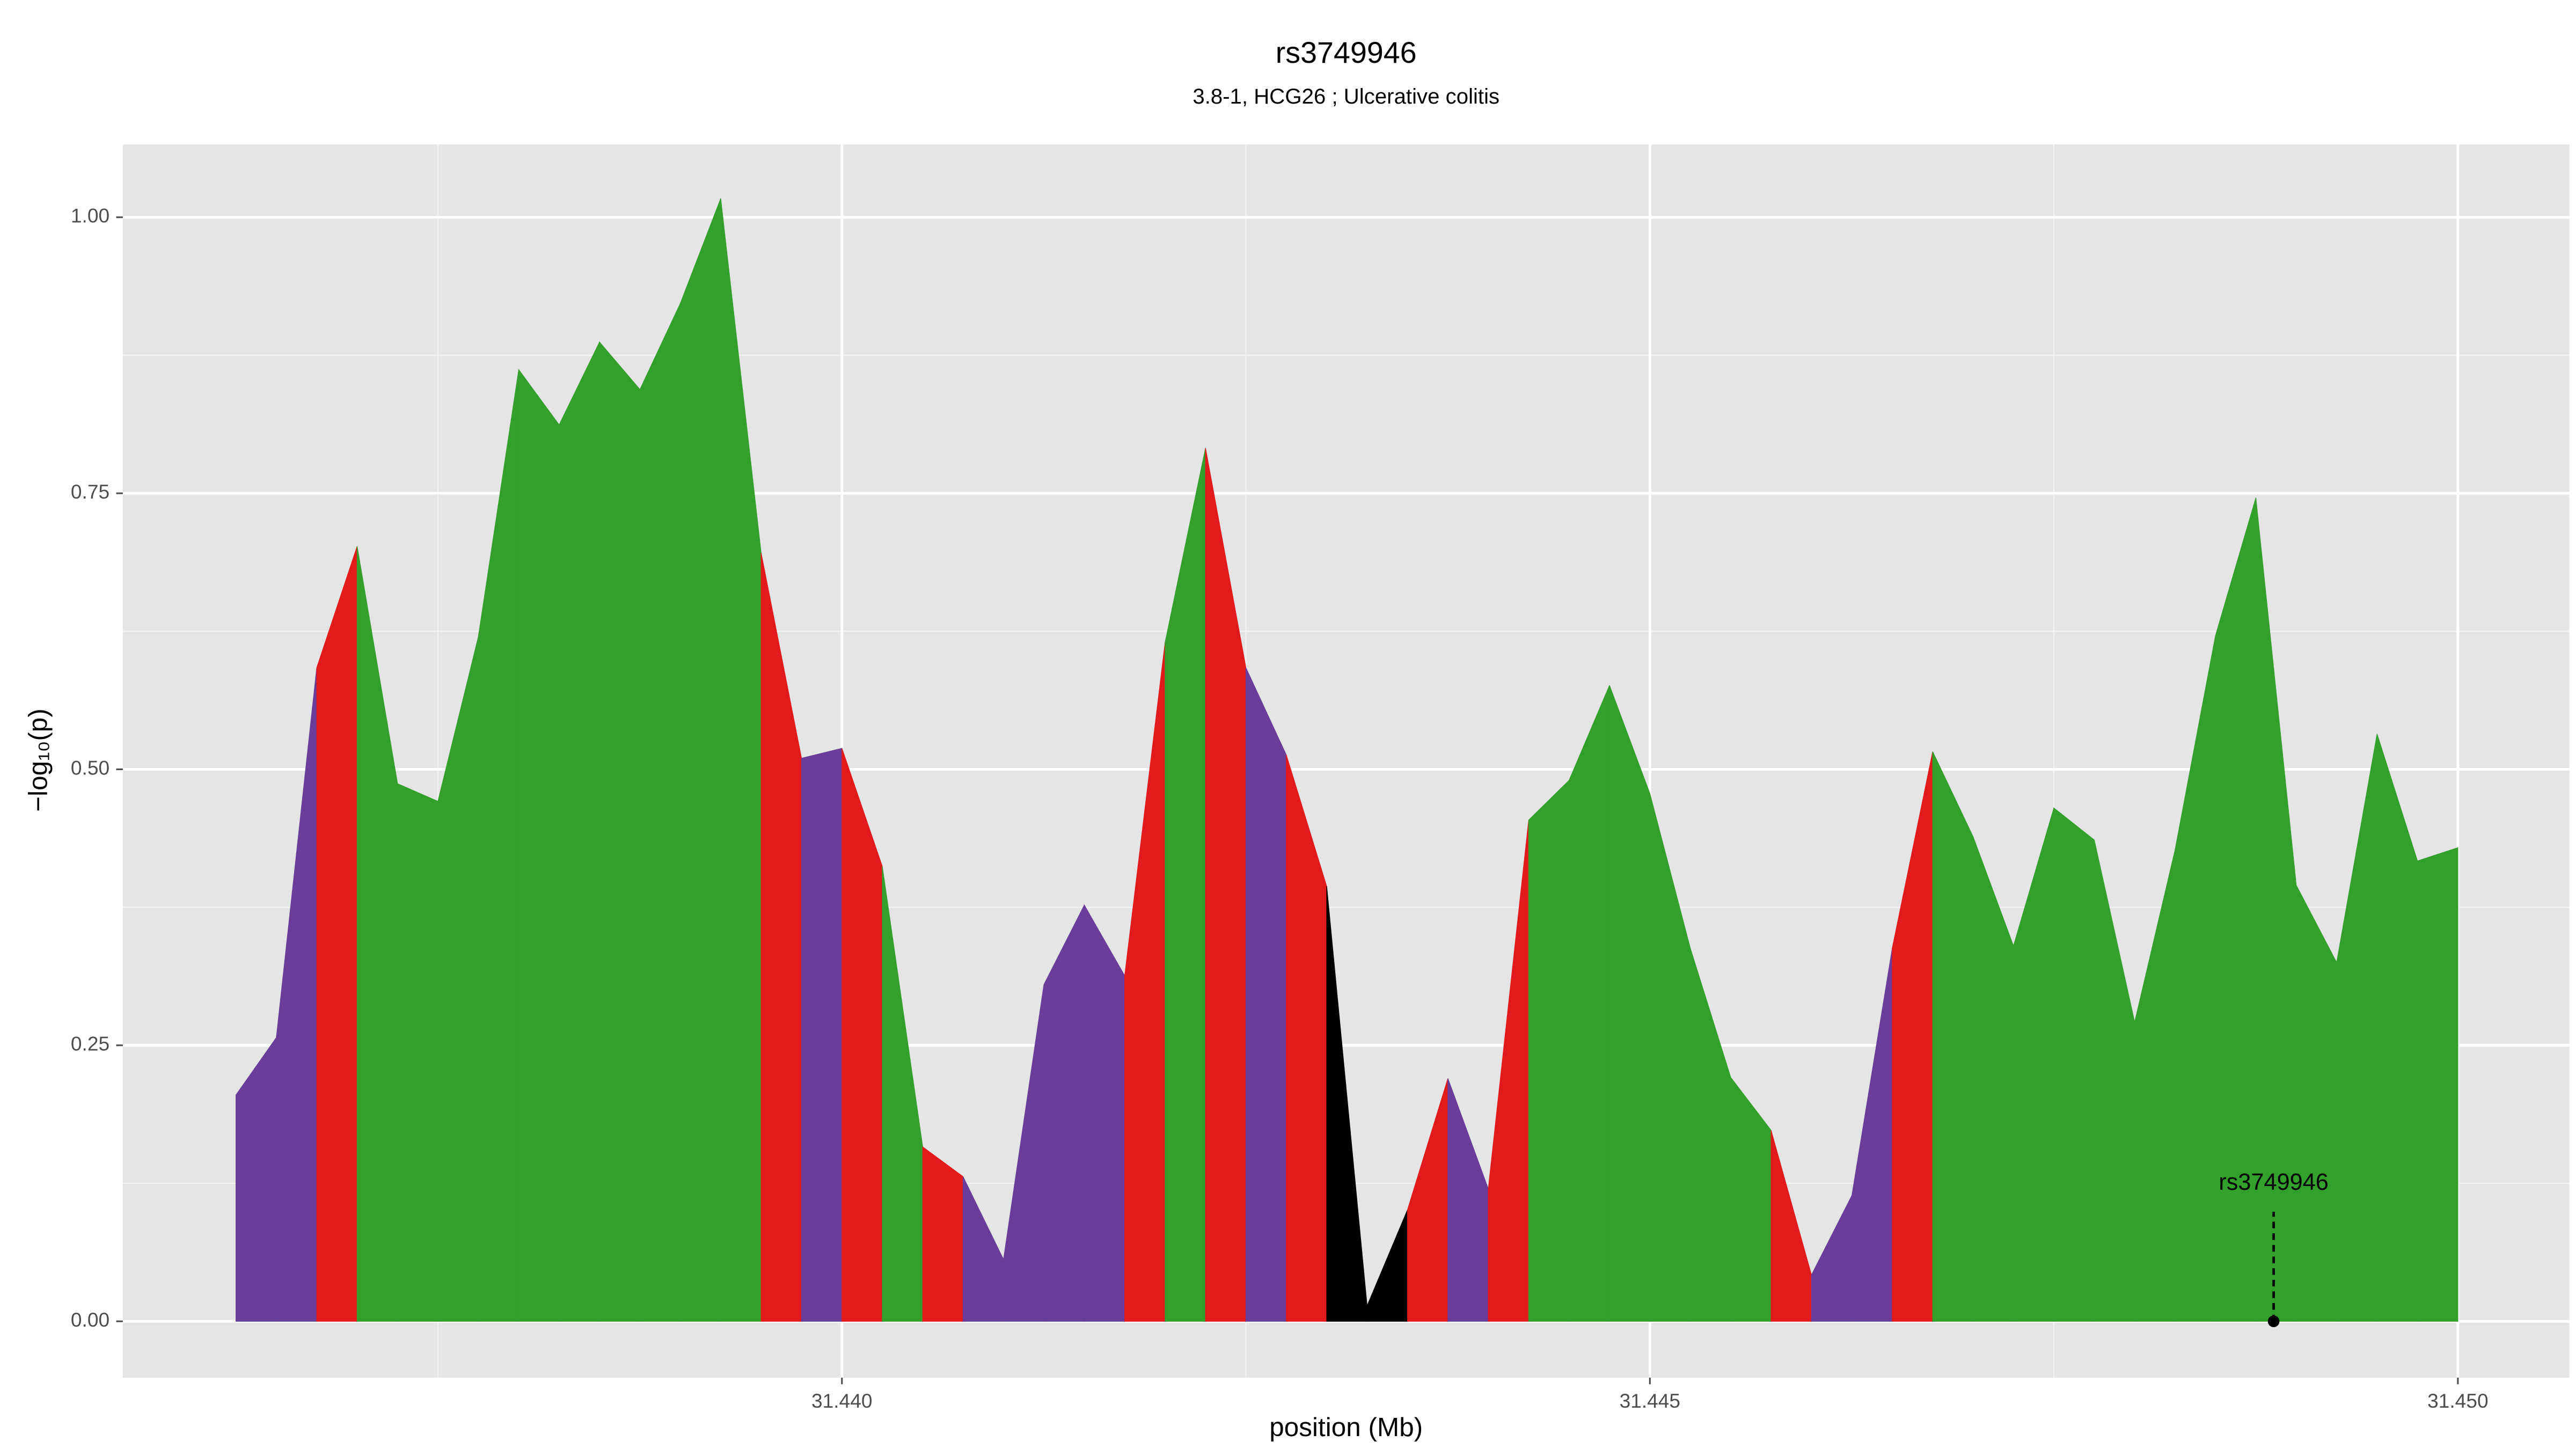  What do you see at coordinates (2458, 1400) in the screenshot?
I see `x-tick-label: 31.450` at bounding box center [2458, 1400].